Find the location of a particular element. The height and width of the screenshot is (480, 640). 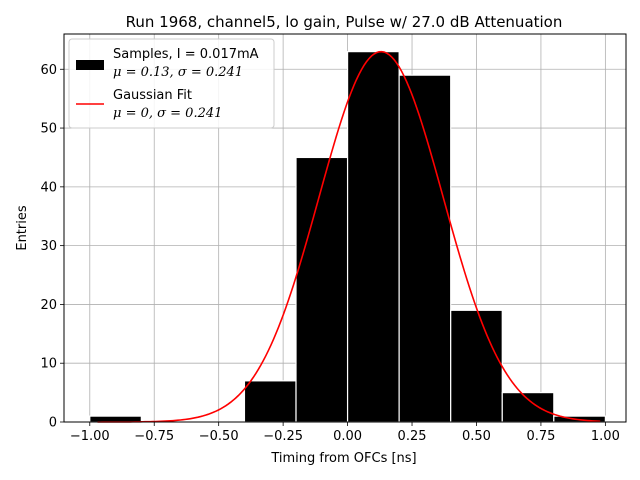

x-tick-label: −0.25 is located at coordinates (283, 436).